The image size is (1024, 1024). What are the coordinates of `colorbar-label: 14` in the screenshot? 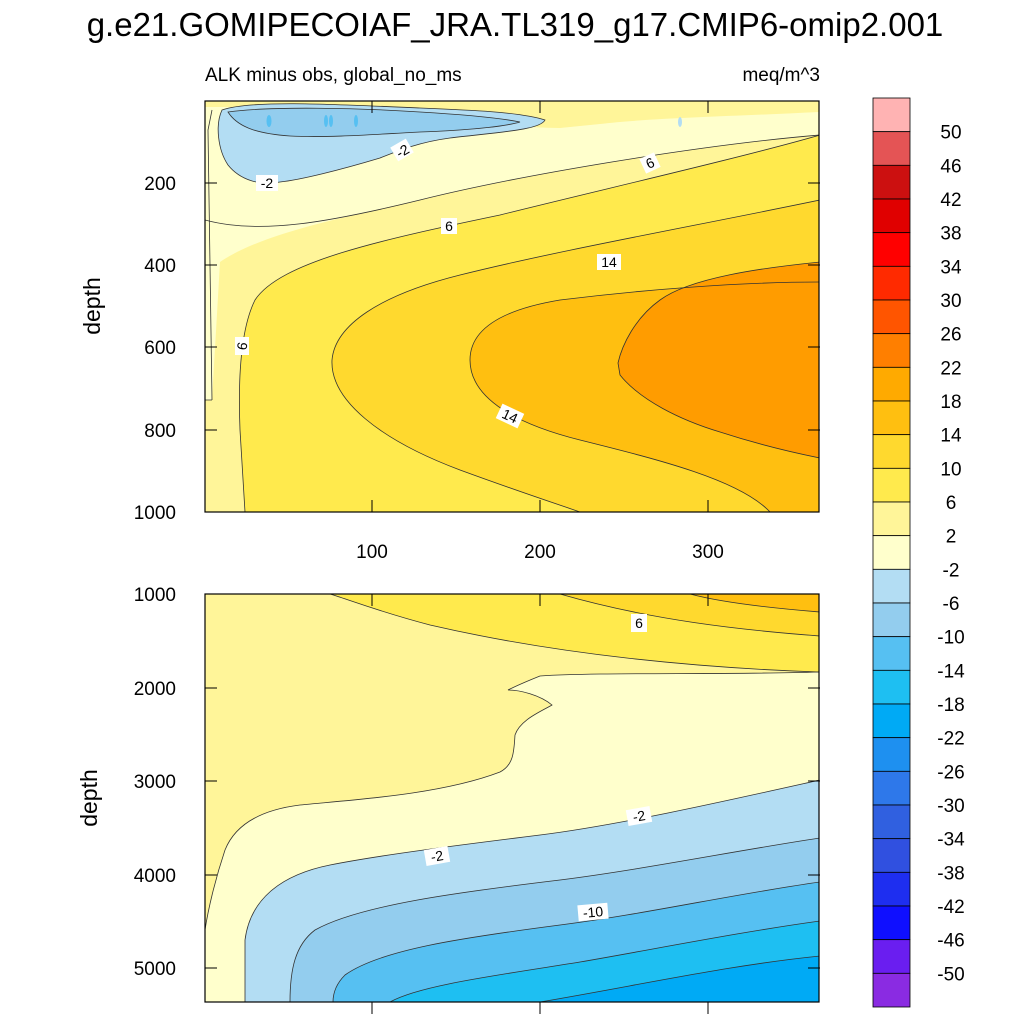 It's located at (951, 436).